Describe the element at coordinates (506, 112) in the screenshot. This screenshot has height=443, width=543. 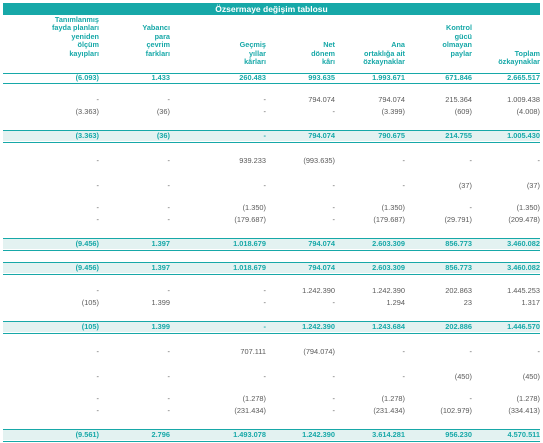
I see `table-cell: (4.008)` at that location.